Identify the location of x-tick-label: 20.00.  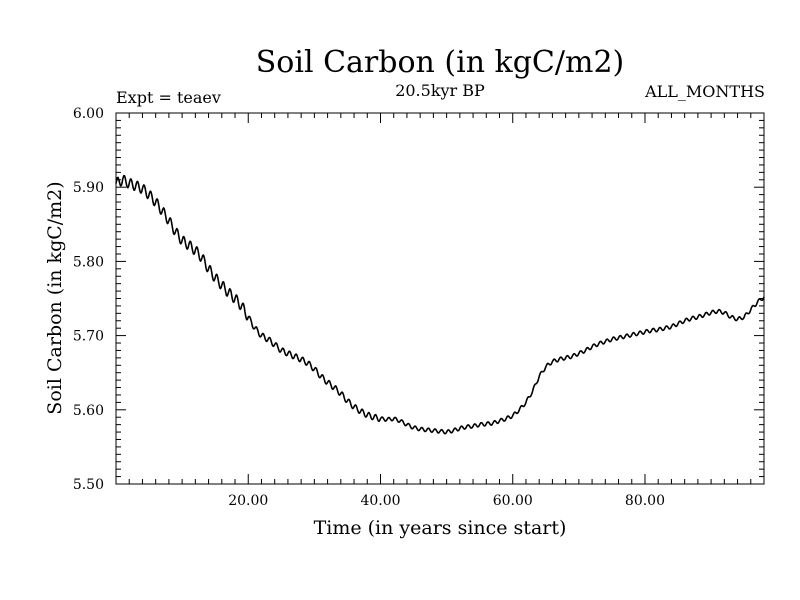
(248, 501).